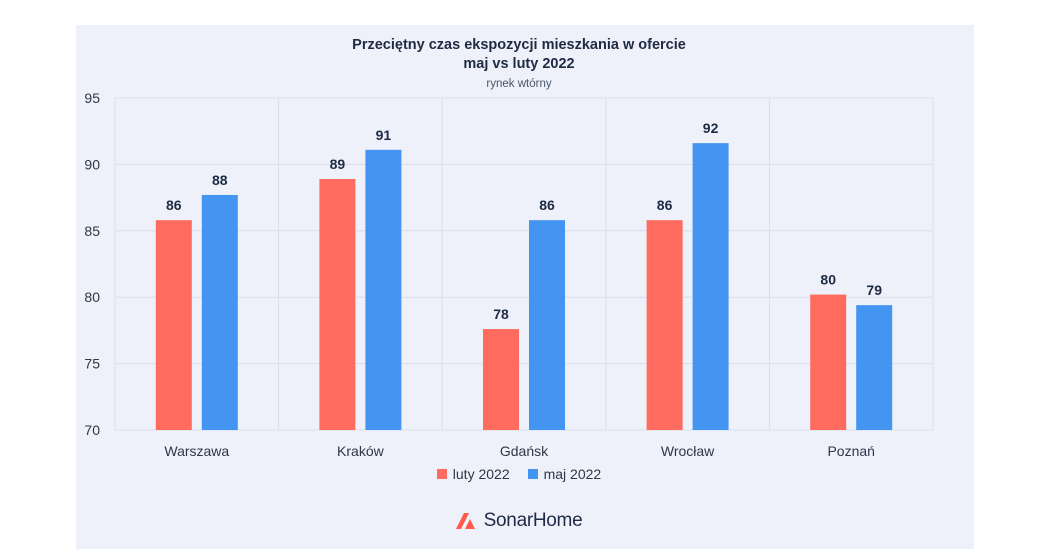 This screenshot has width=1038, height=549. What do you see at coordinates (501, 314) in the screenshot?
I see `data-label: 78` at bounding box center [501, 314].